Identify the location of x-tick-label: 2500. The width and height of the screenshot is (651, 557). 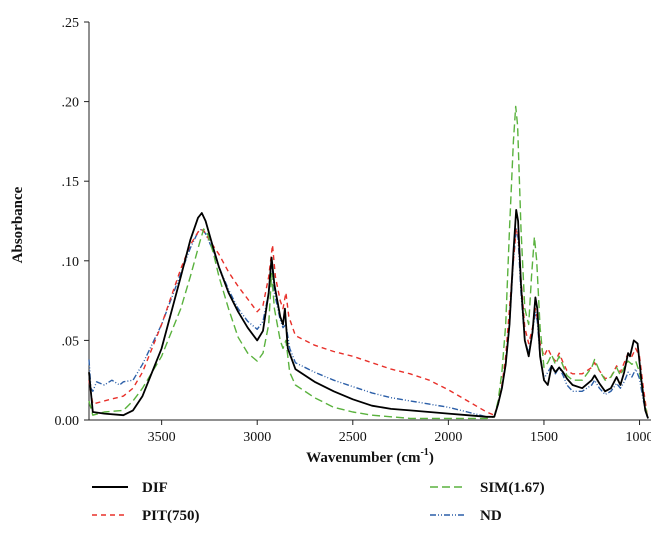
(353, 437).